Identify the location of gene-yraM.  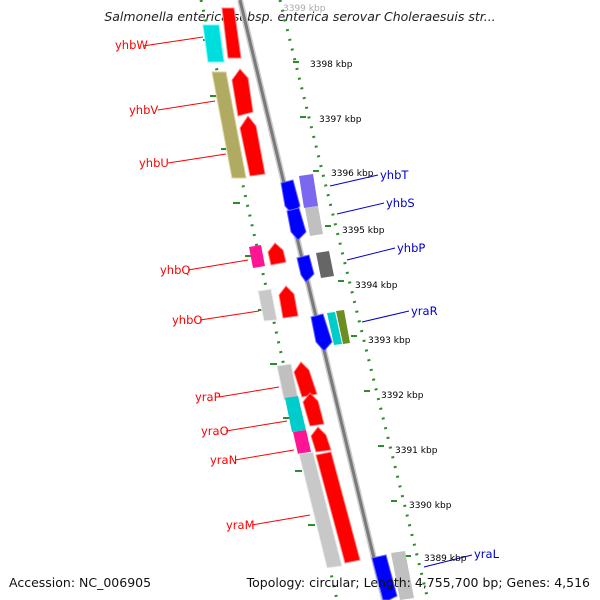
(338, 507).